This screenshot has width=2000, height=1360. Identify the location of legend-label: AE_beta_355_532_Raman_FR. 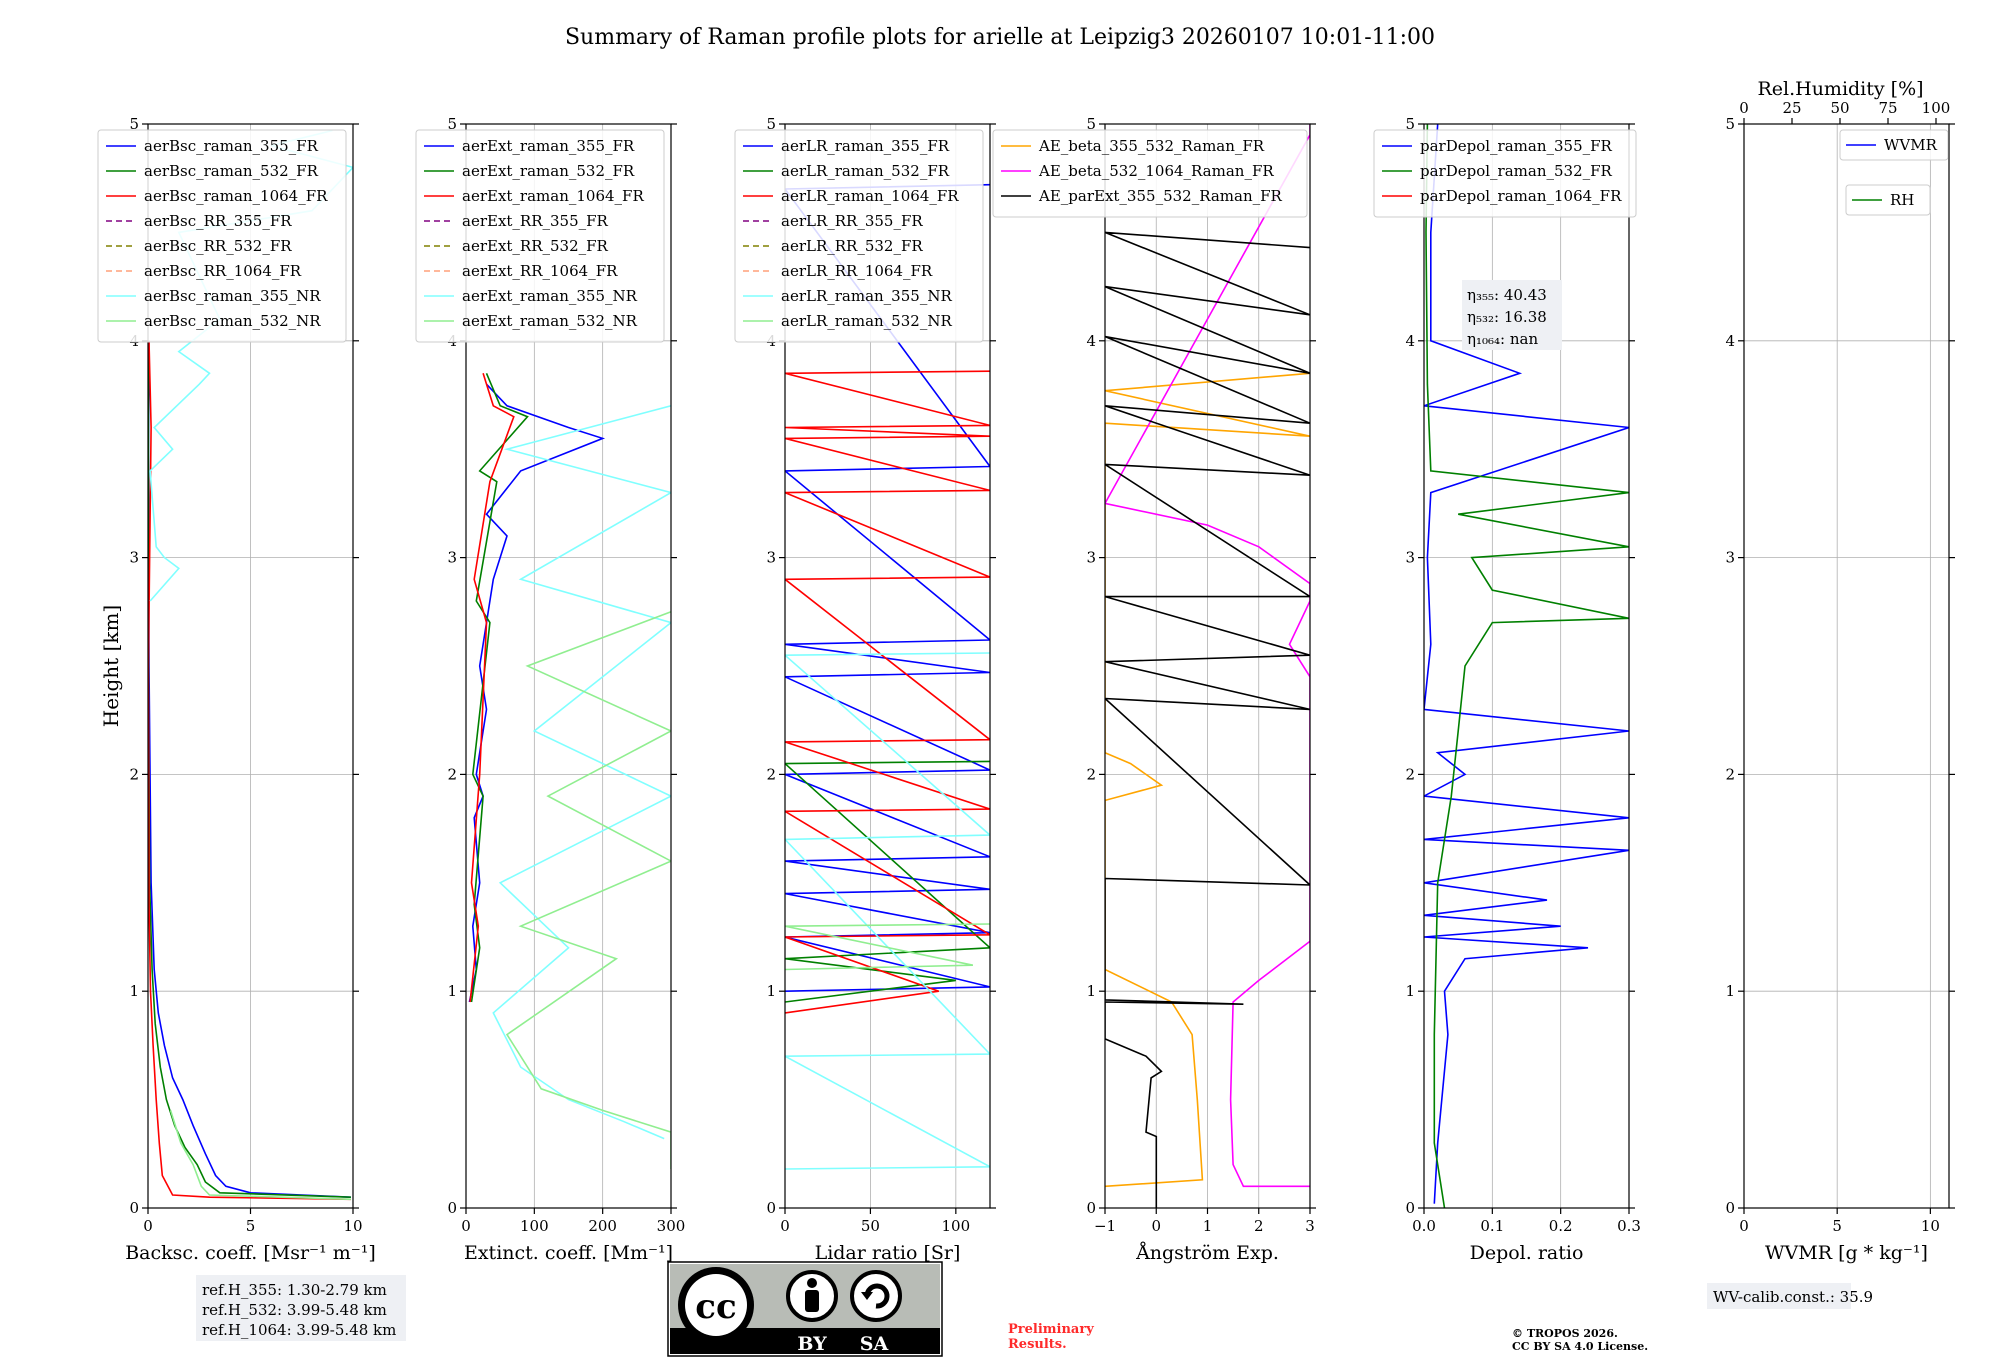
(1151, 146).